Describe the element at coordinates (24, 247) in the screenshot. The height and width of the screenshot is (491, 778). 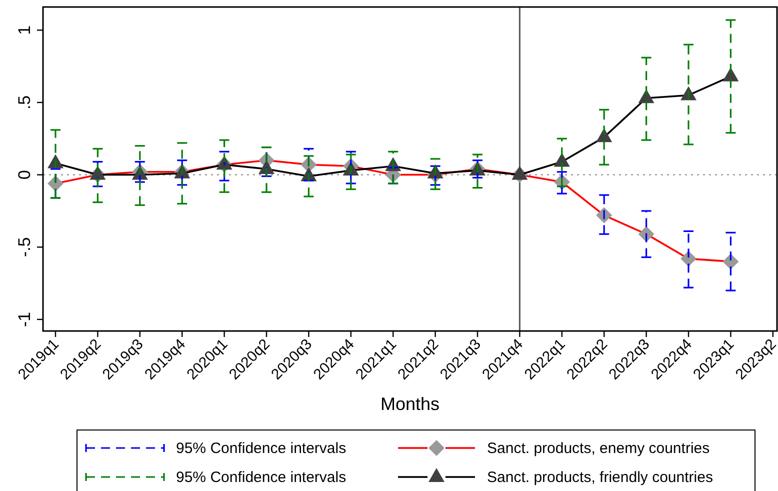
I see `y-tick-label: -.5` at that location.